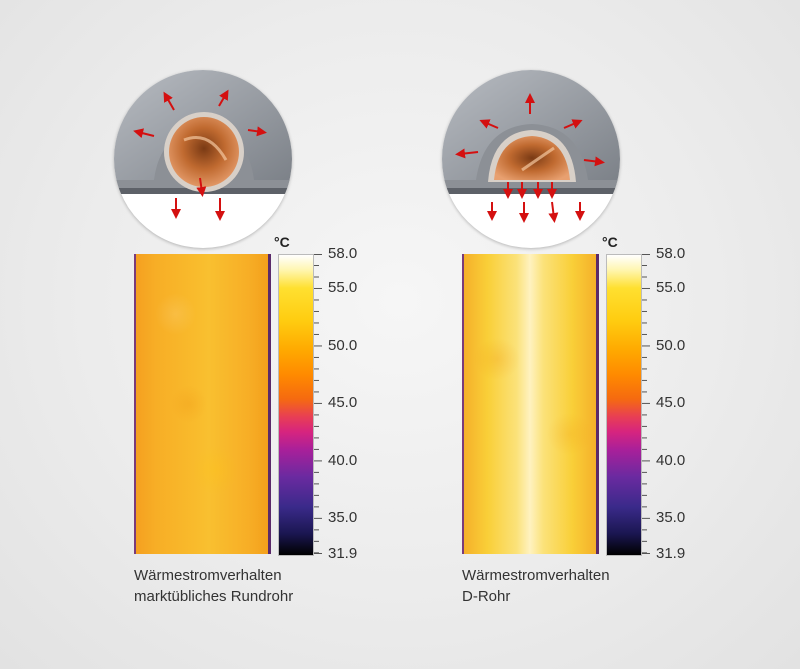 Image resolution: width=800 pixels, height=669 pixels. Describe the element at coordinates (536, 586) in the screenshot. I see `caption-d-pipe: Wärmestromverhalten D-Rohr` at that location.